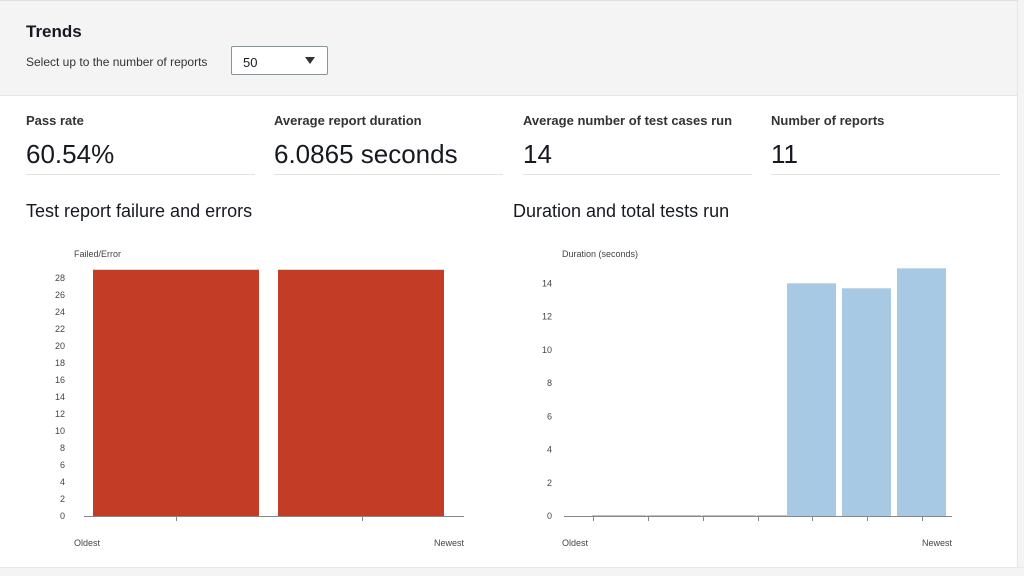  I want to click on stat-label: Pass rate, so click(55, 120).